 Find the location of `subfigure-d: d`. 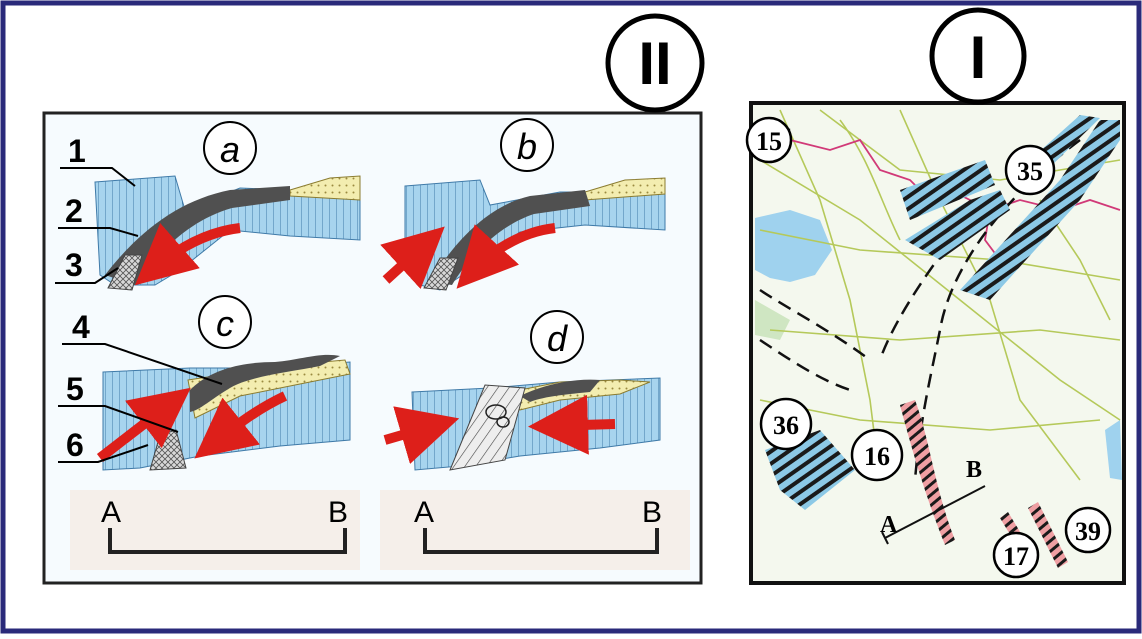

subfigure-d: d is located at coordinates (522, 390).